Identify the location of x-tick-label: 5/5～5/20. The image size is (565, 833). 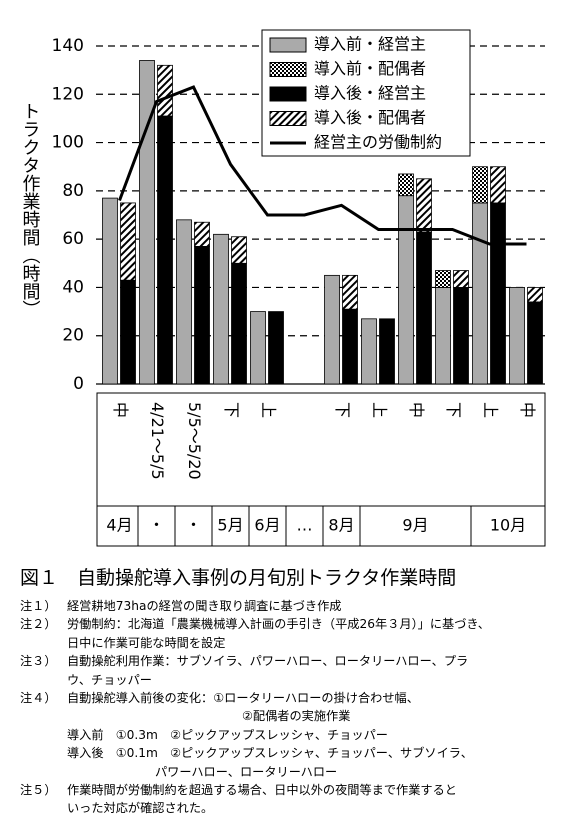
(194, 441).